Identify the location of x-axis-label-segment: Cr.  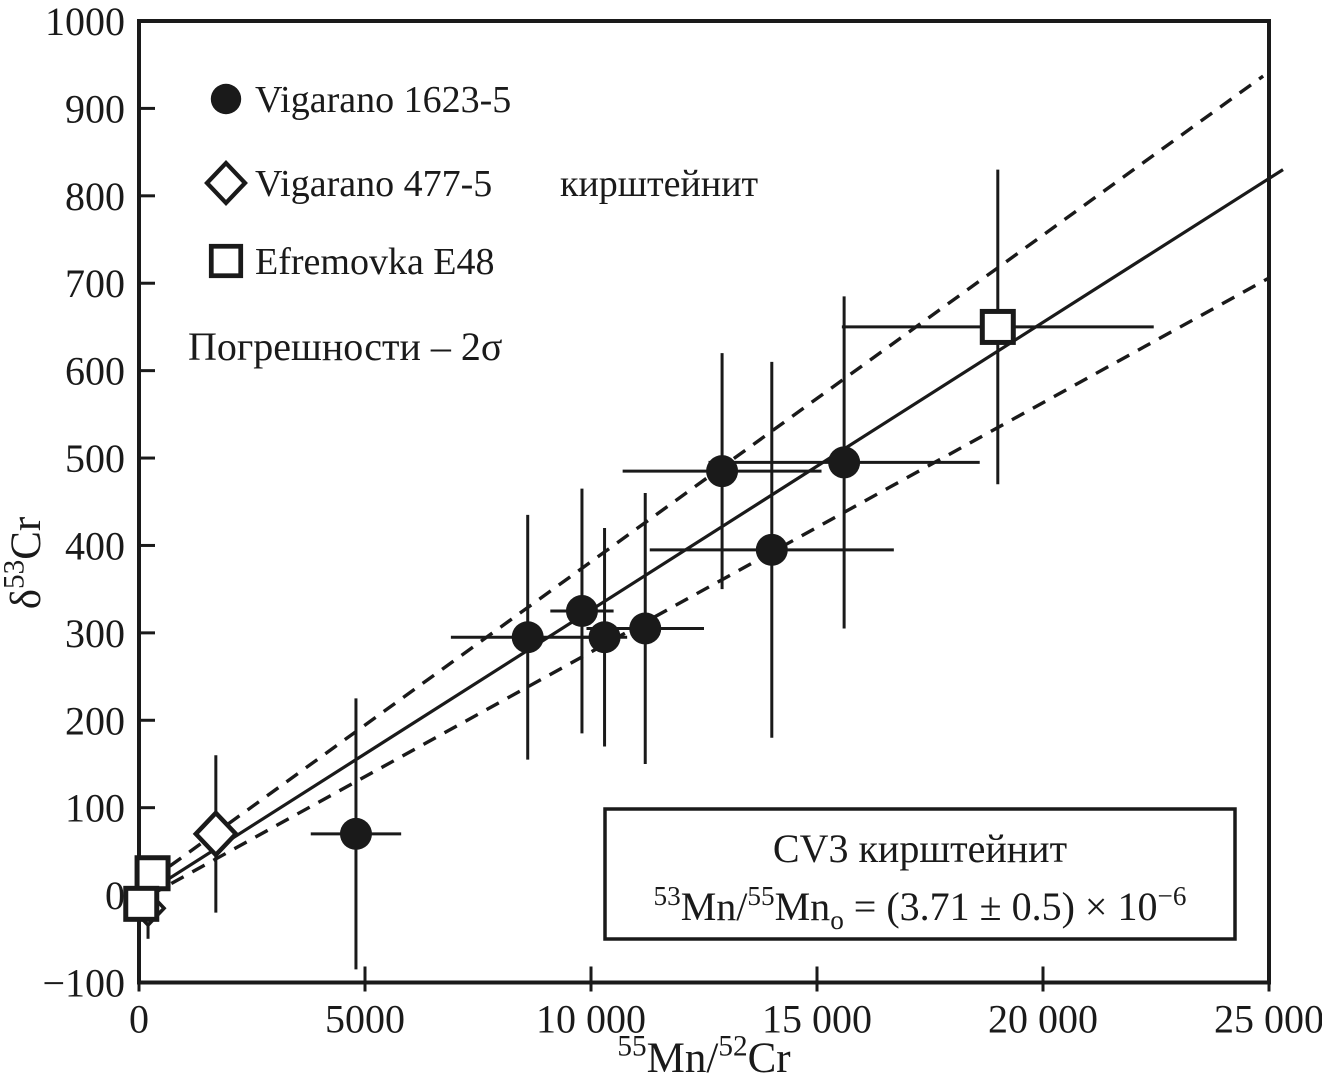
(769, 1058).